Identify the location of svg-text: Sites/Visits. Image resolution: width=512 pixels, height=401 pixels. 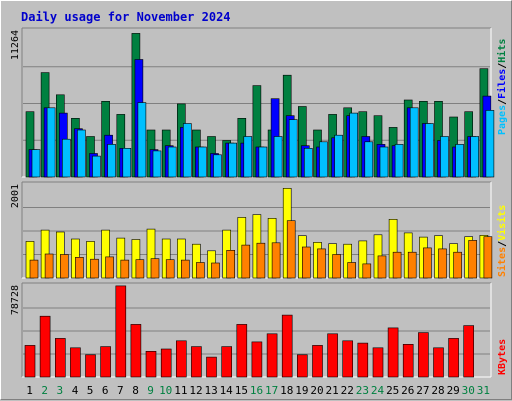
(502, 241).